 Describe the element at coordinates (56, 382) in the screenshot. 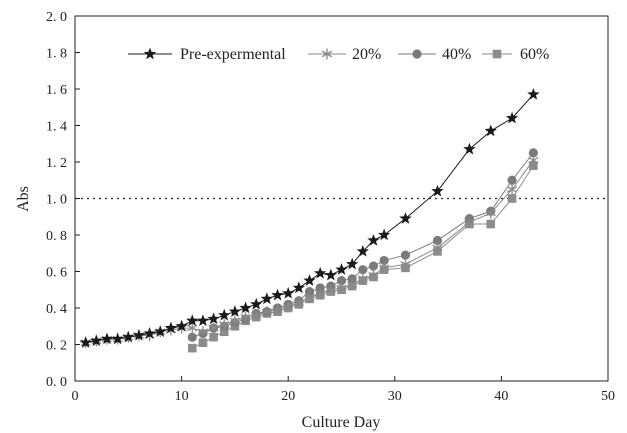

I see `y-tick-label: 0. 0` at that location.